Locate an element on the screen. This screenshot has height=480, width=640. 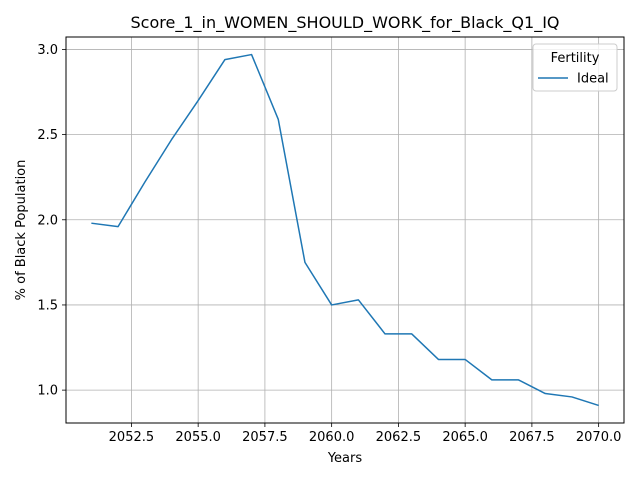
x-tick-label: 2065.0 is located at coordinates (465, 437).